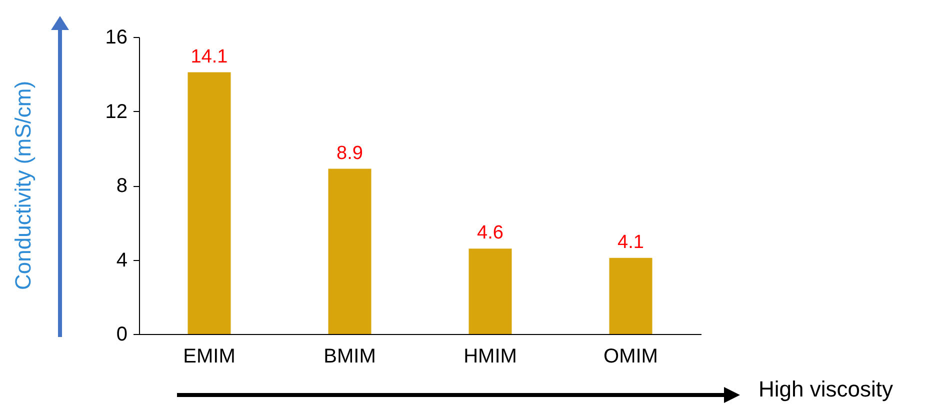  What do you see at coordinates (631, 357) in the screenshot?
I see `x-tick-label: OMIM` at bounding box center [631, 357].